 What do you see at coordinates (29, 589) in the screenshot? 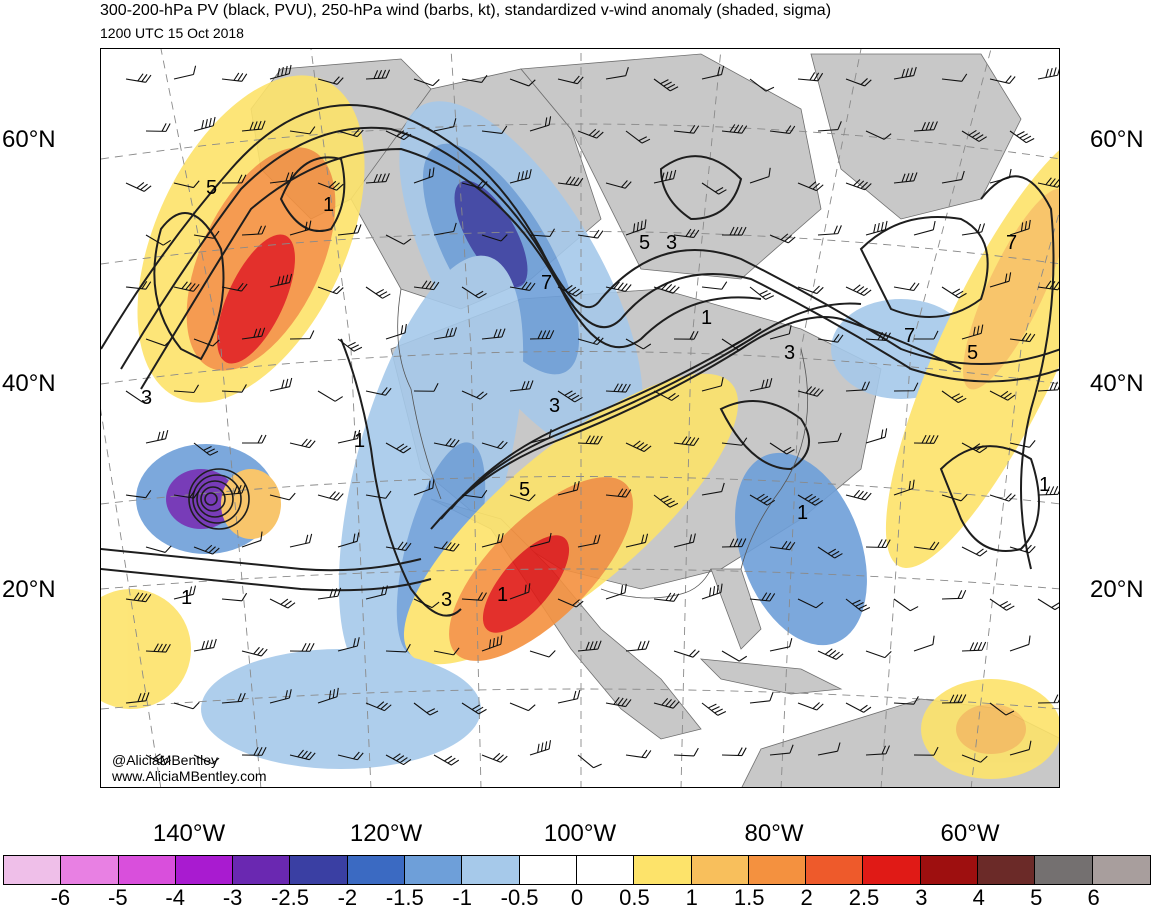
I see `lat-label-left-20n: 20°N` at bounding box center [29, 589].